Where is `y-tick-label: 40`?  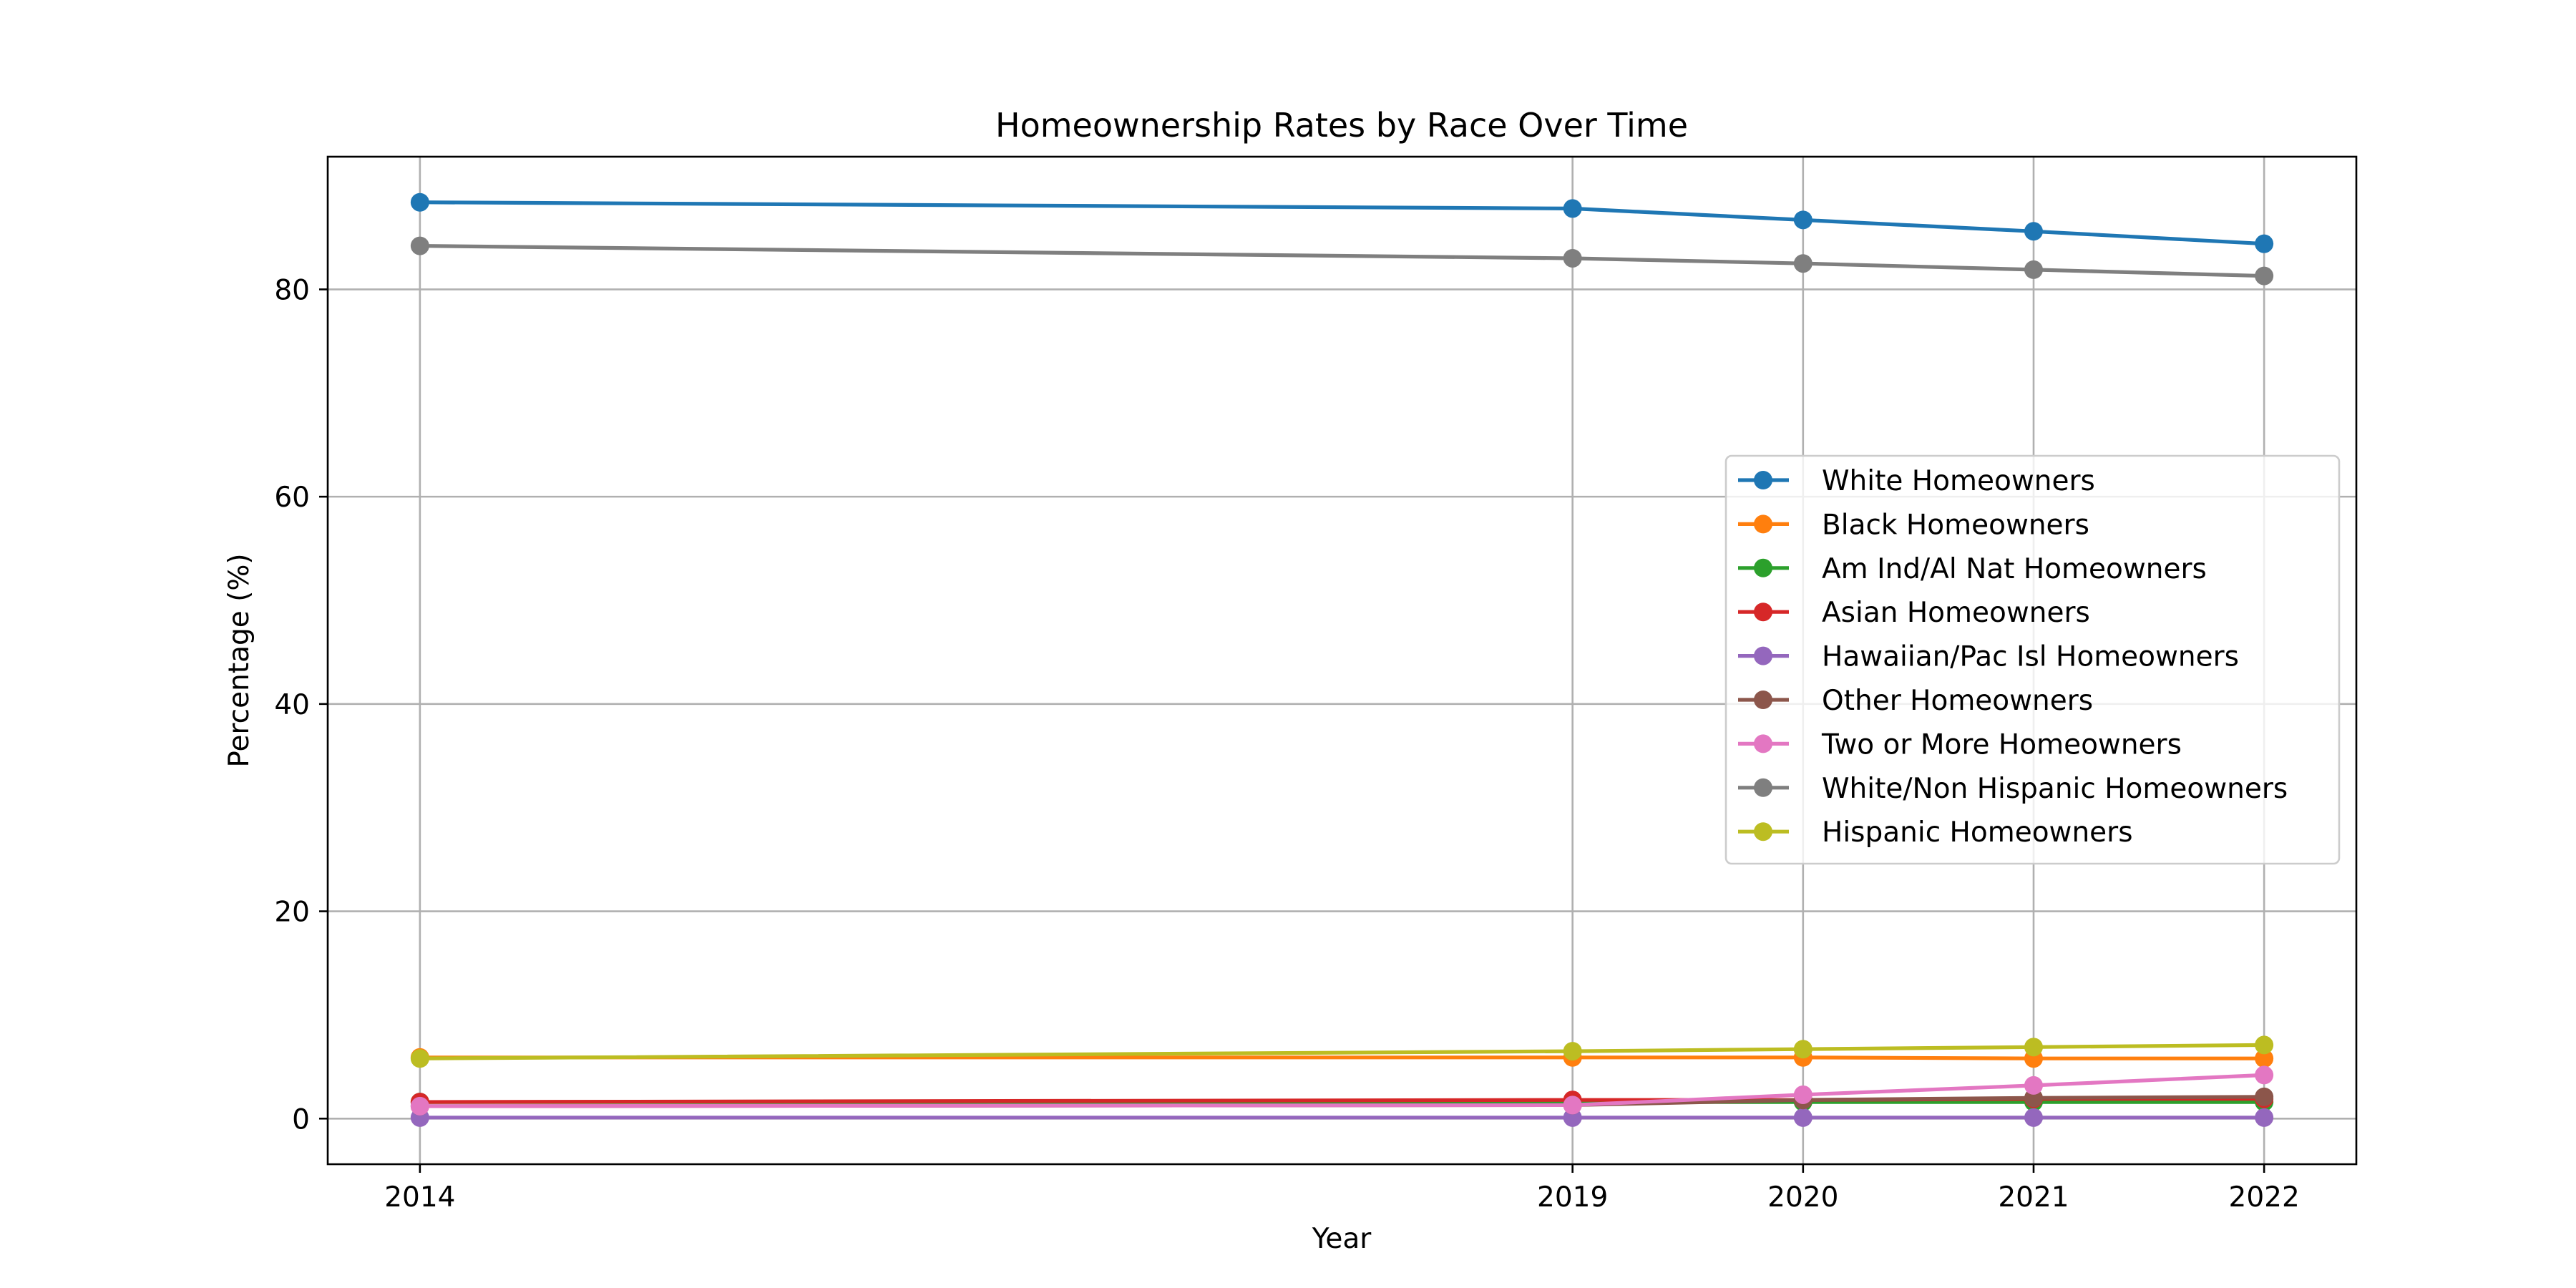 y-tick-label: 40 is located at coordinates (292, 705).